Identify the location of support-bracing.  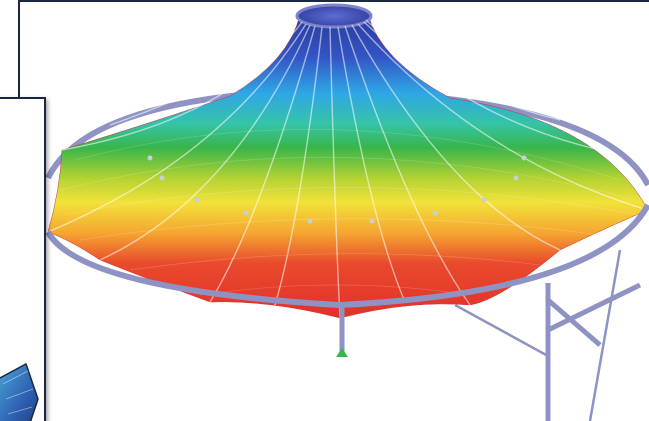
(538, 335).